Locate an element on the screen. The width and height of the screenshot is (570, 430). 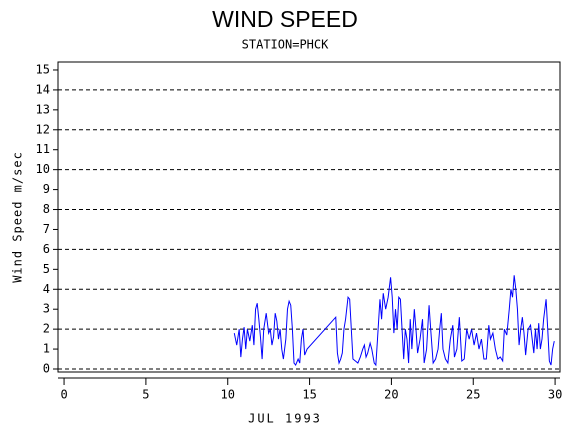
y-tick-label: 9 is located at coordinates (46, 189).